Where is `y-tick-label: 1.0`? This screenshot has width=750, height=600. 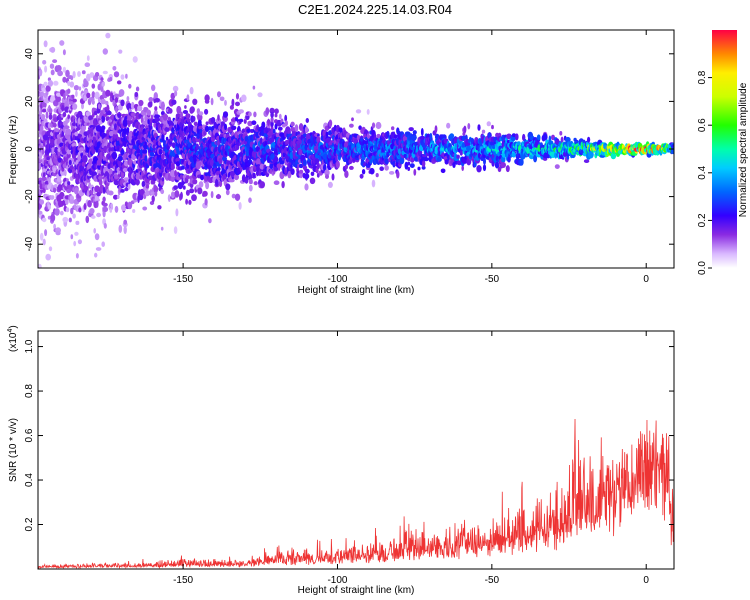
y-tick-label: 1.0 is located at coordinates (29, 346).